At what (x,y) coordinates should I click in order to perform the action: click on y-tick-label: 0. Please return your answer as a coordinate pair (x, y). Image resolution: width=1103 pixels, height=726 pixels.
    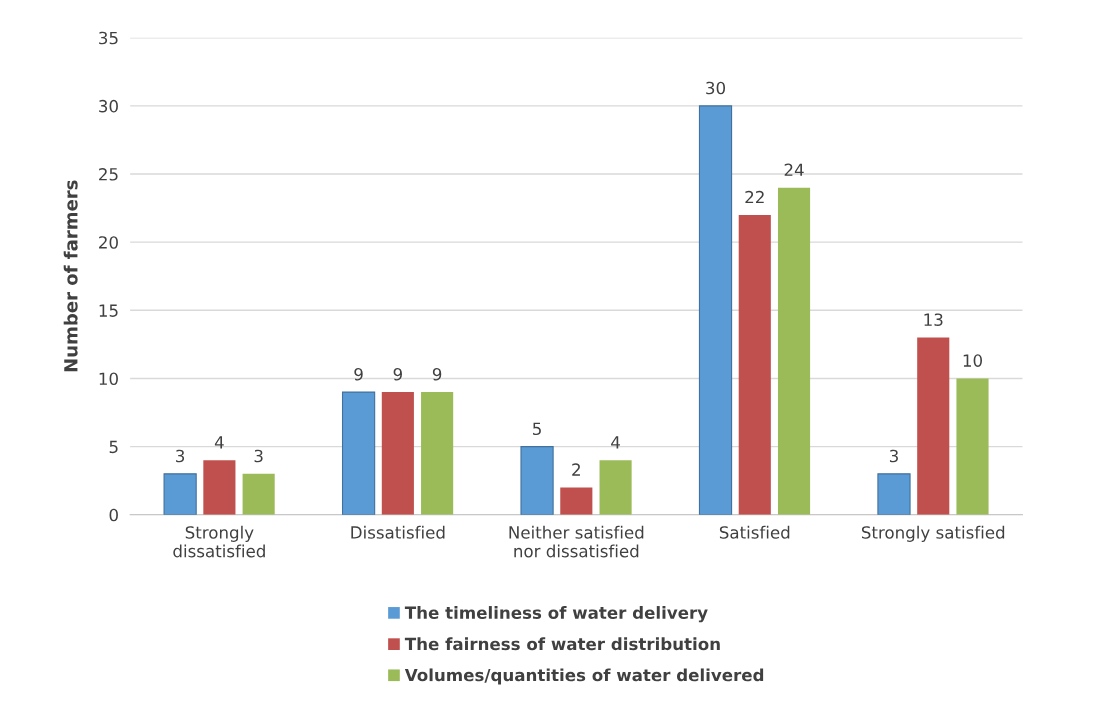
    Looking at the image, I should click on (113, 515).